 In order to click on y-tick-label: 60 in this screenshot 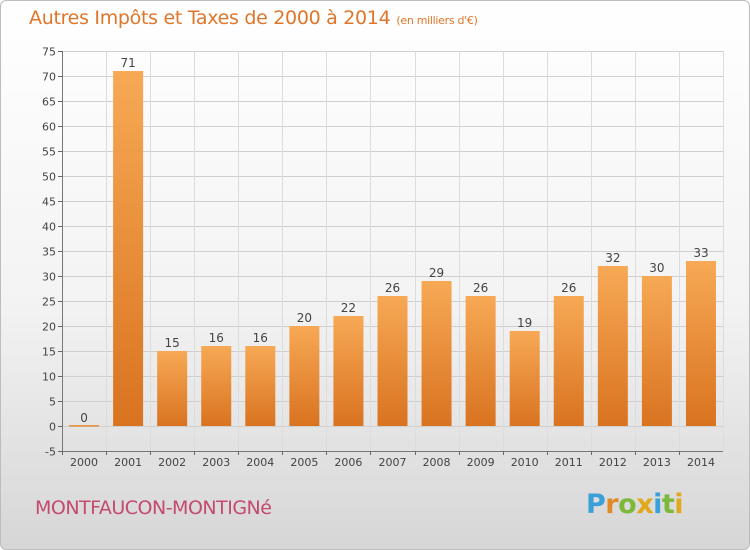, I will do `click(49, 127)`.